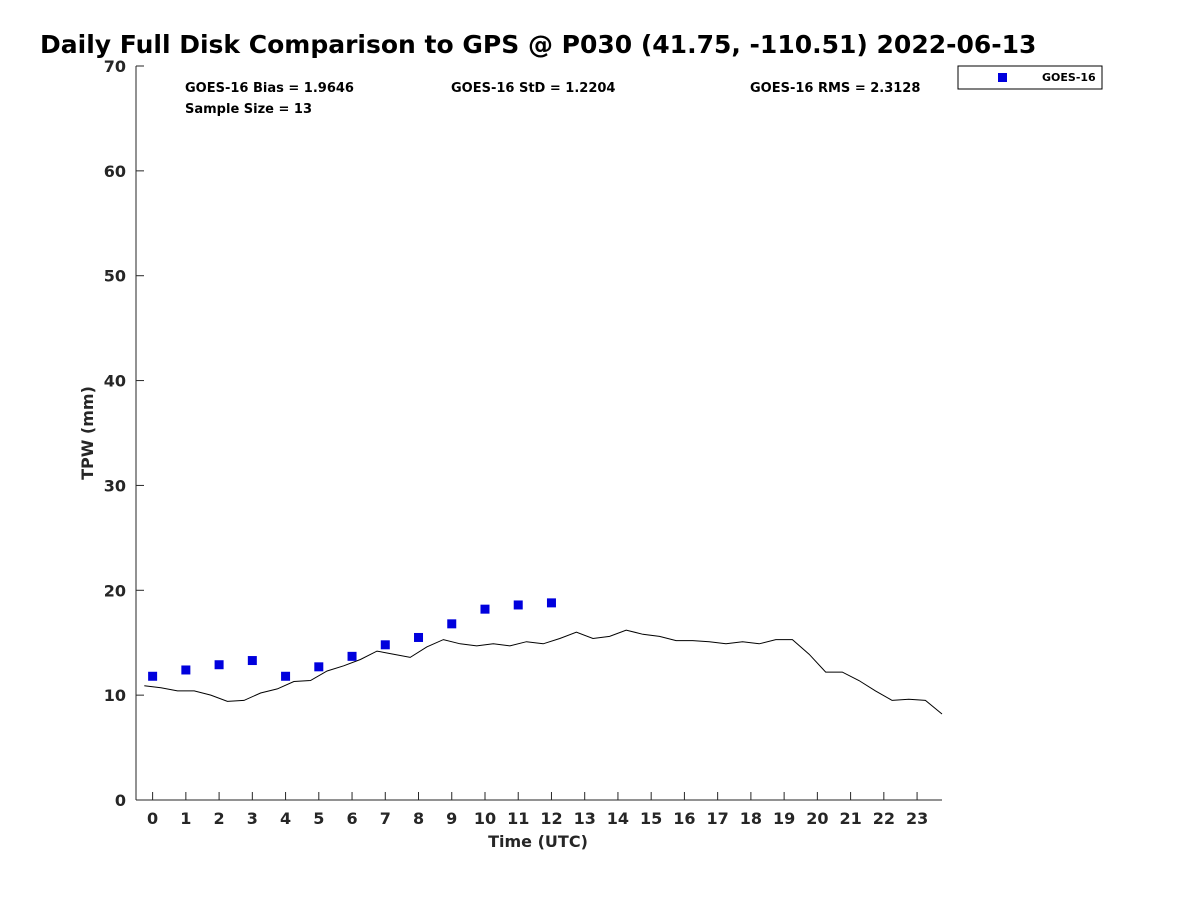 The height and width of the screenshot is (900, 1200). What do you see at coordinates (533, 88) in the screenshot?
I see `std-annotation: GOES-16 StD = 1.2204` at bounding box center [533, 88].